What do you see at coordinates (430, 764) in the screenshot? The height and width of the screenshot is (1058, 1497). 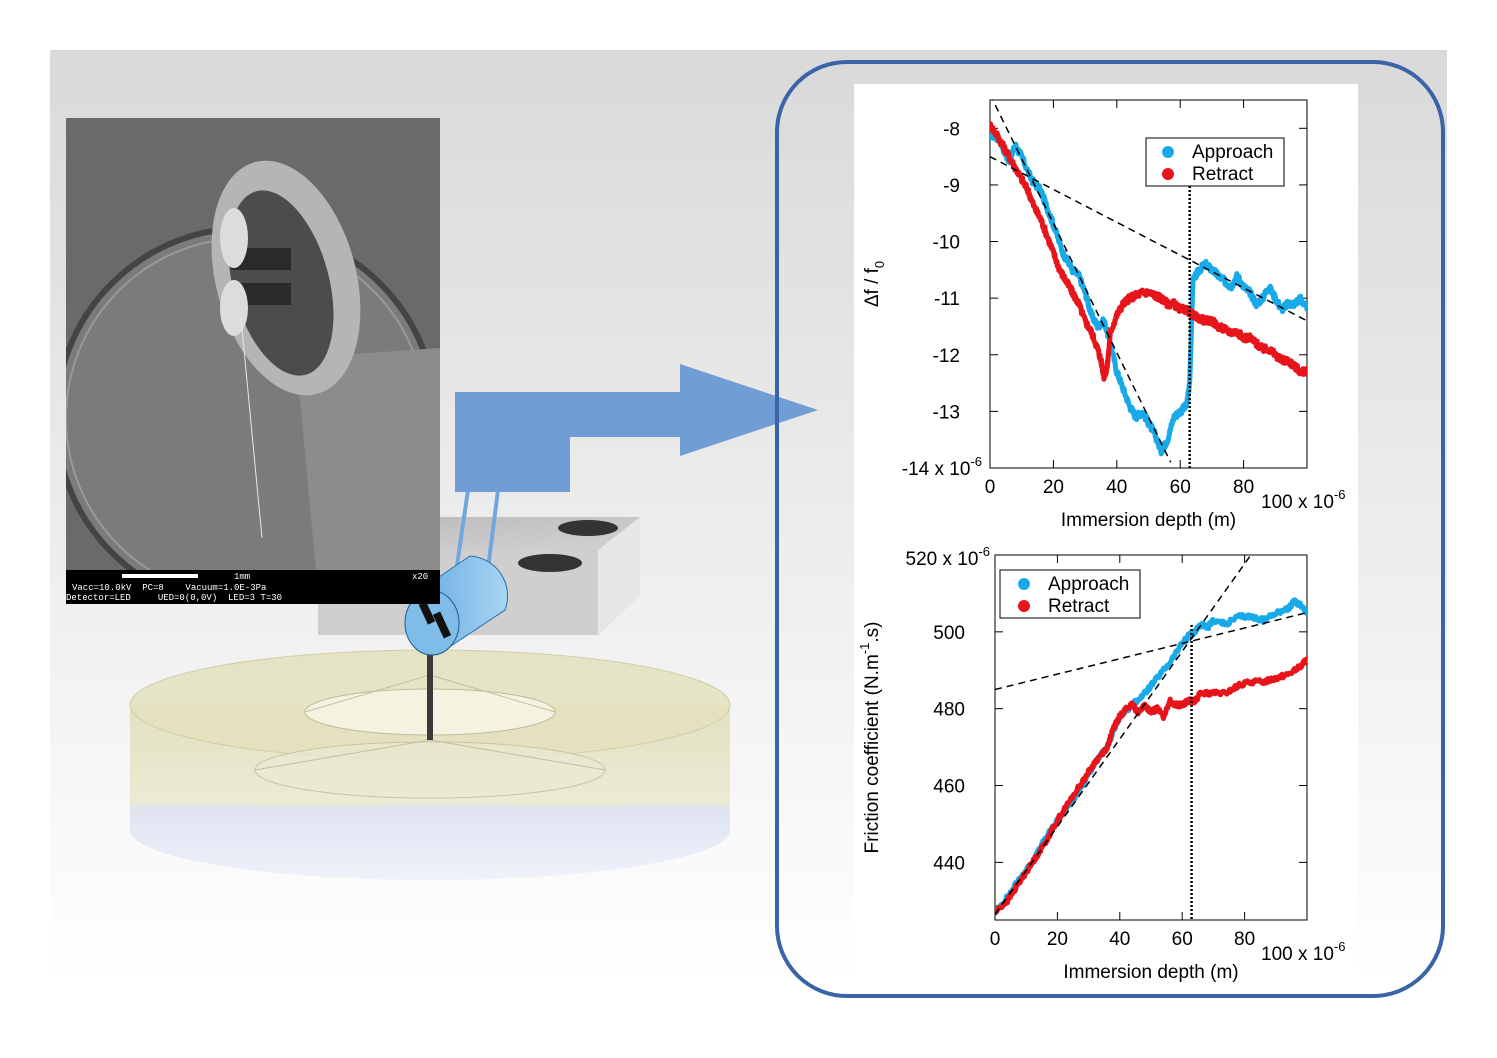 I see `liquid-dish` at bounding box center [430, 764].